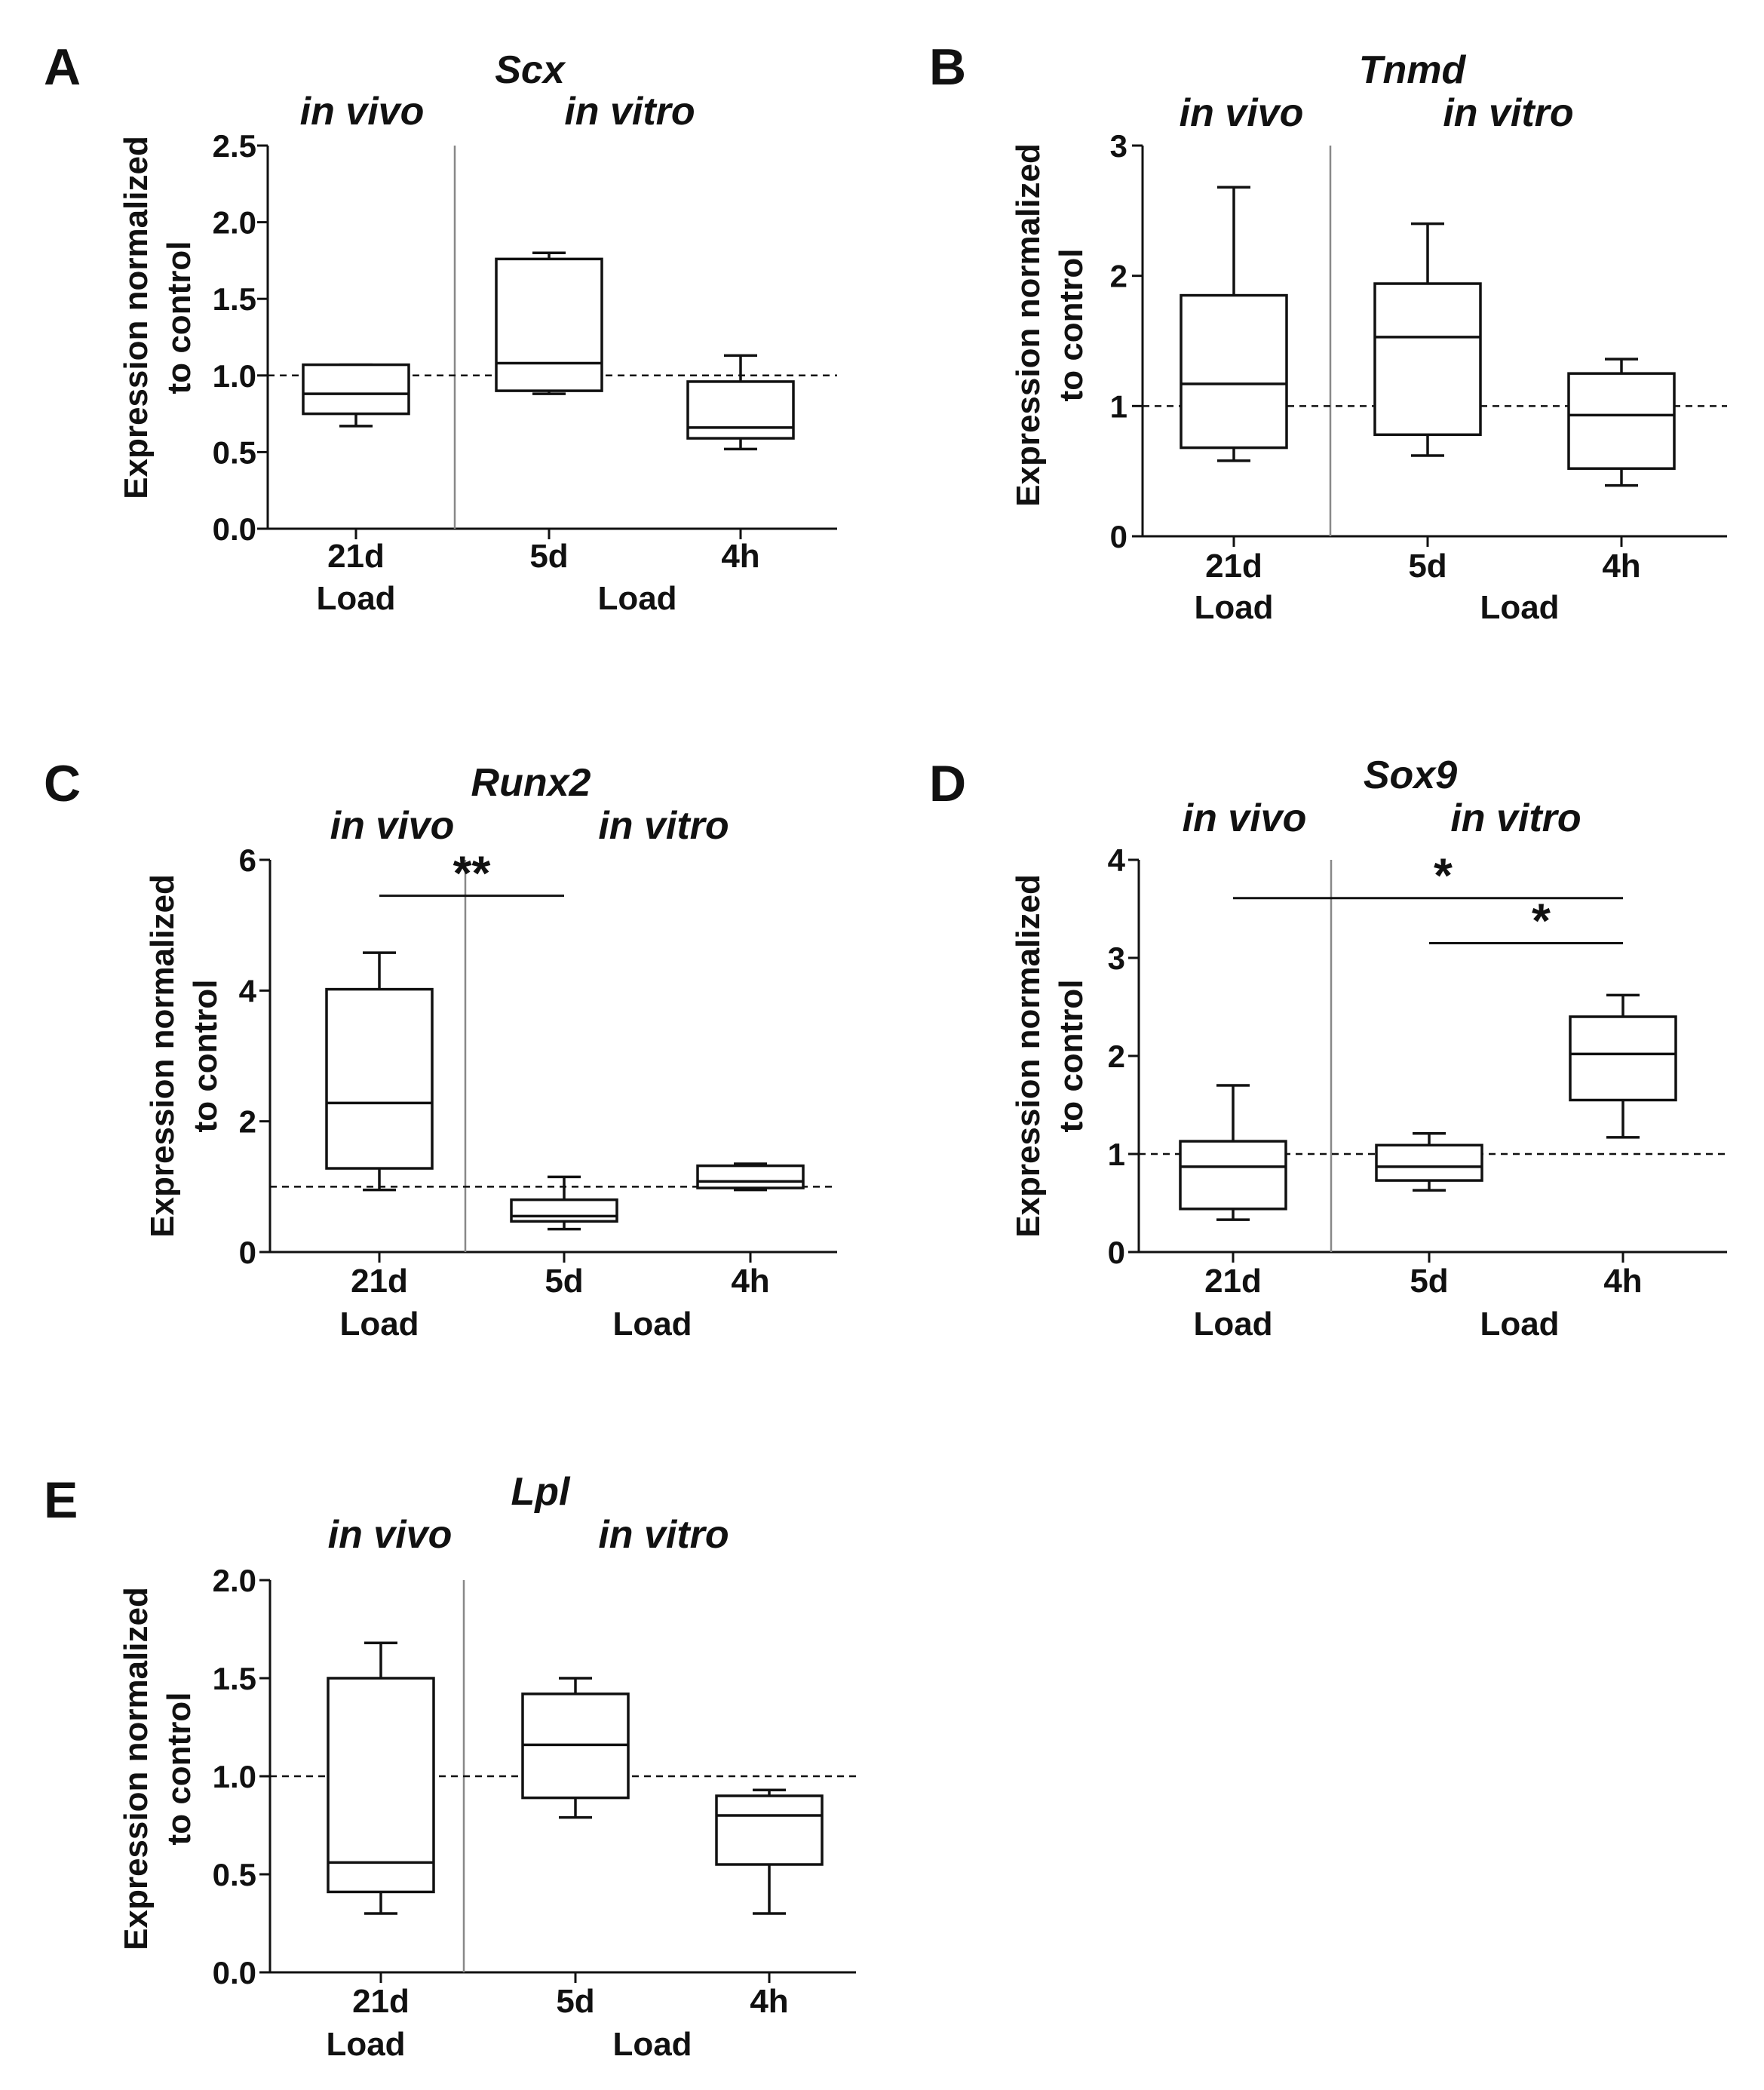 Image resolution: width=1764 pixels, height=2090 pixels. What do you see at coordinates (1541, 921) in the screenshot?
I see `significance-marker: *` at bounding box center [1541, 921].